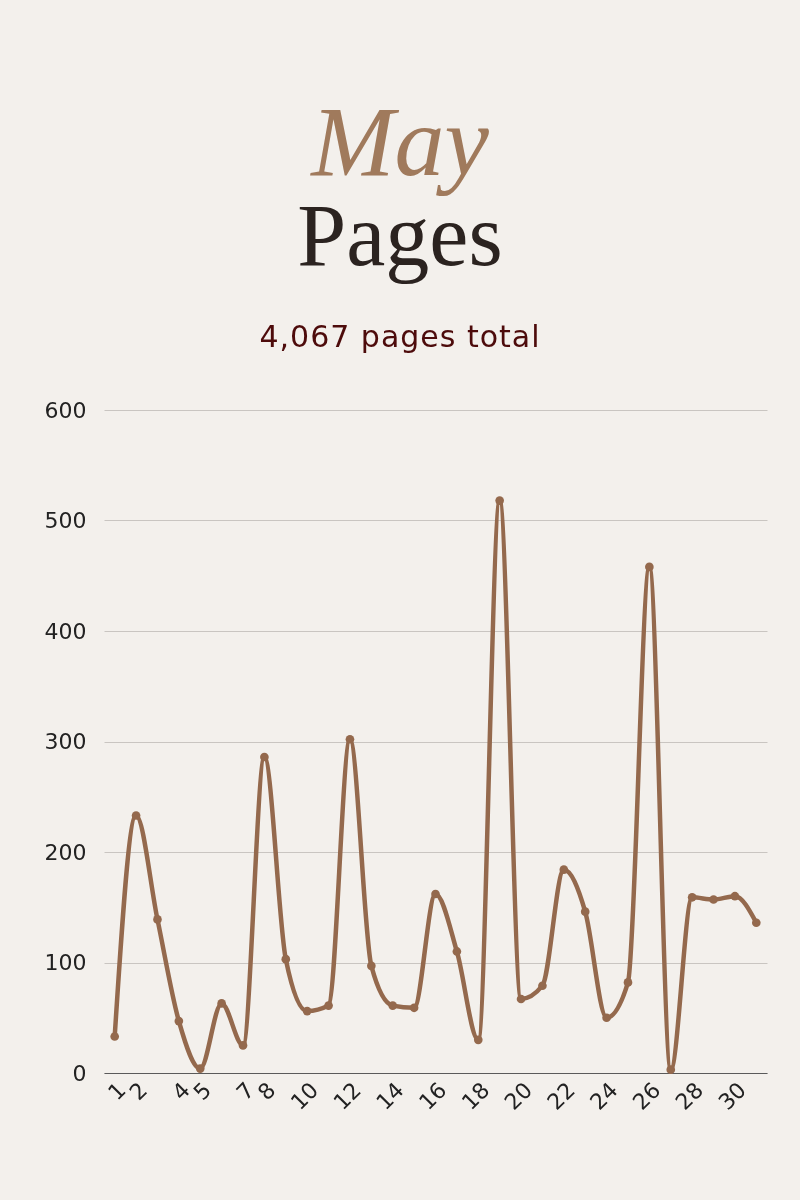  I want to click on y-tick-label: 200, so click(65, 852).